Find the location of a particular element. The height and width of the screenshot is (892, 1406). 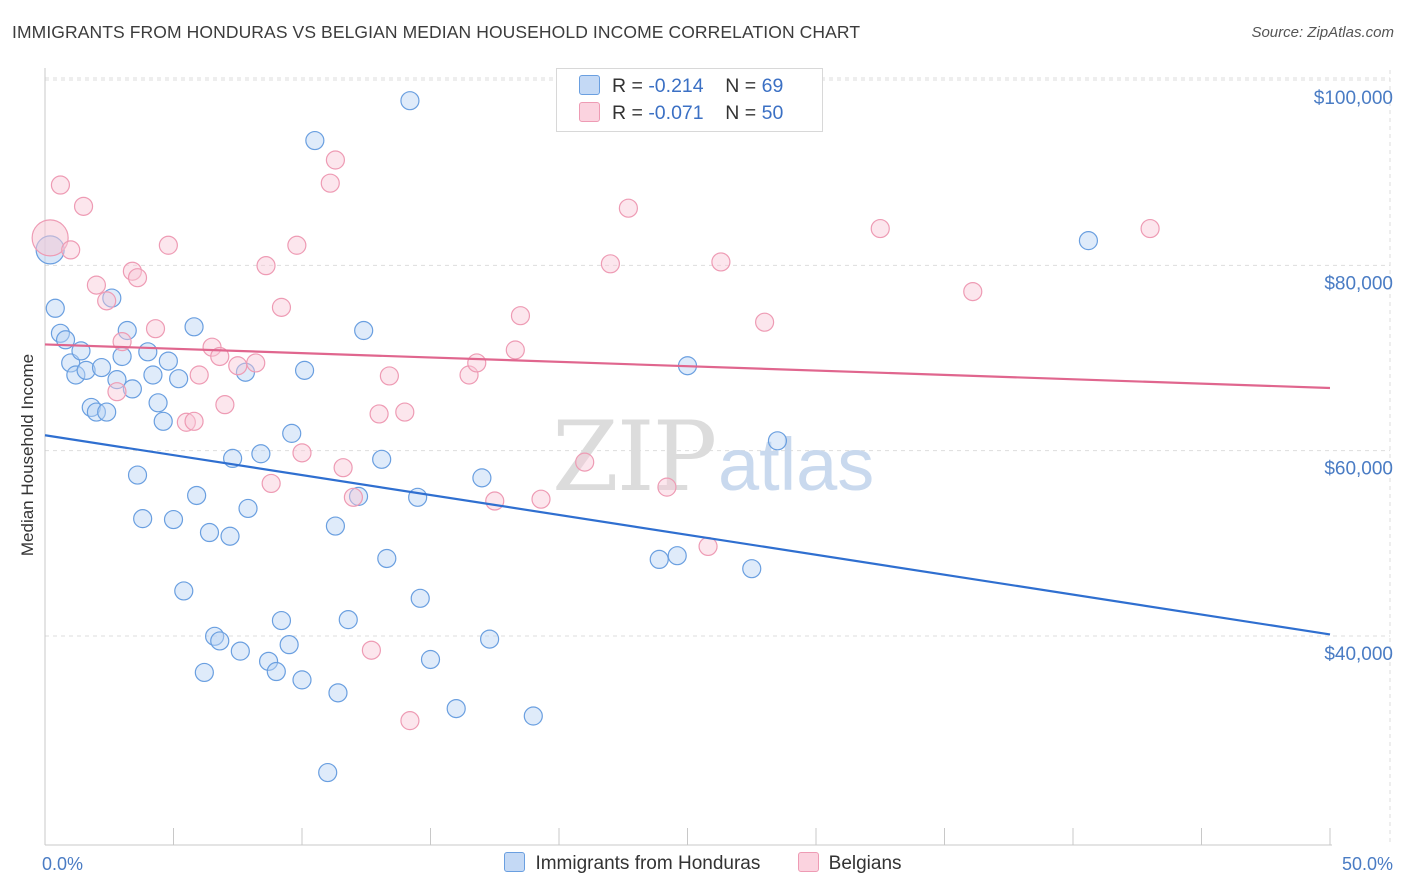

watermark-zip: ZIP is located at coordinates (633, 457).